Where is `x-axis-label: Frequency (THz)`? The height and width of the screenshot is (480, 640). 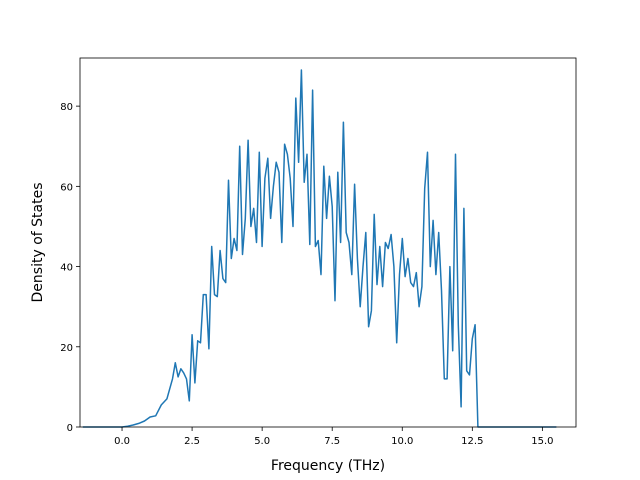 x-axis-label: Frequency (THz) is located at coordinates (328, 466).